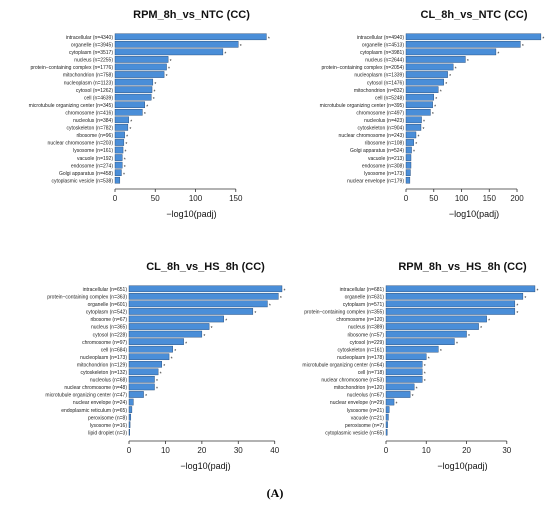  Describe the element at coordinates (385, 83) in the screenshot. I see `category-label: cytosol (n=1476)` at that location.